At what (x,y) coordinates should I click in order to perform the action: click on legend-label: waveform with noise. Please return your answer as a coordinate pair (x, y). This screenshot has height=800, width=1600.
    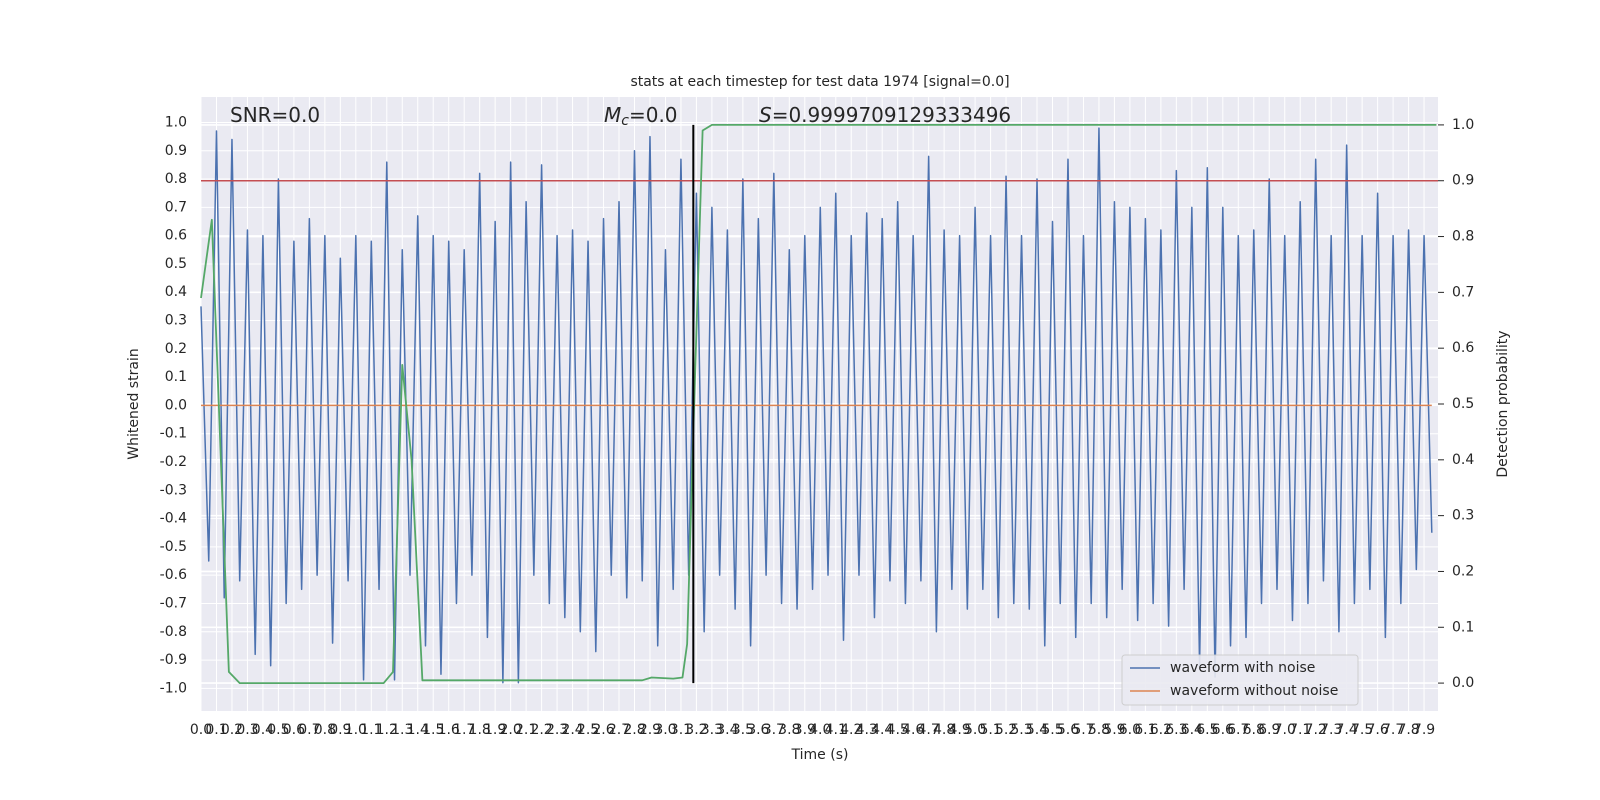
    Looking at the image, I should click on (1242, 668).